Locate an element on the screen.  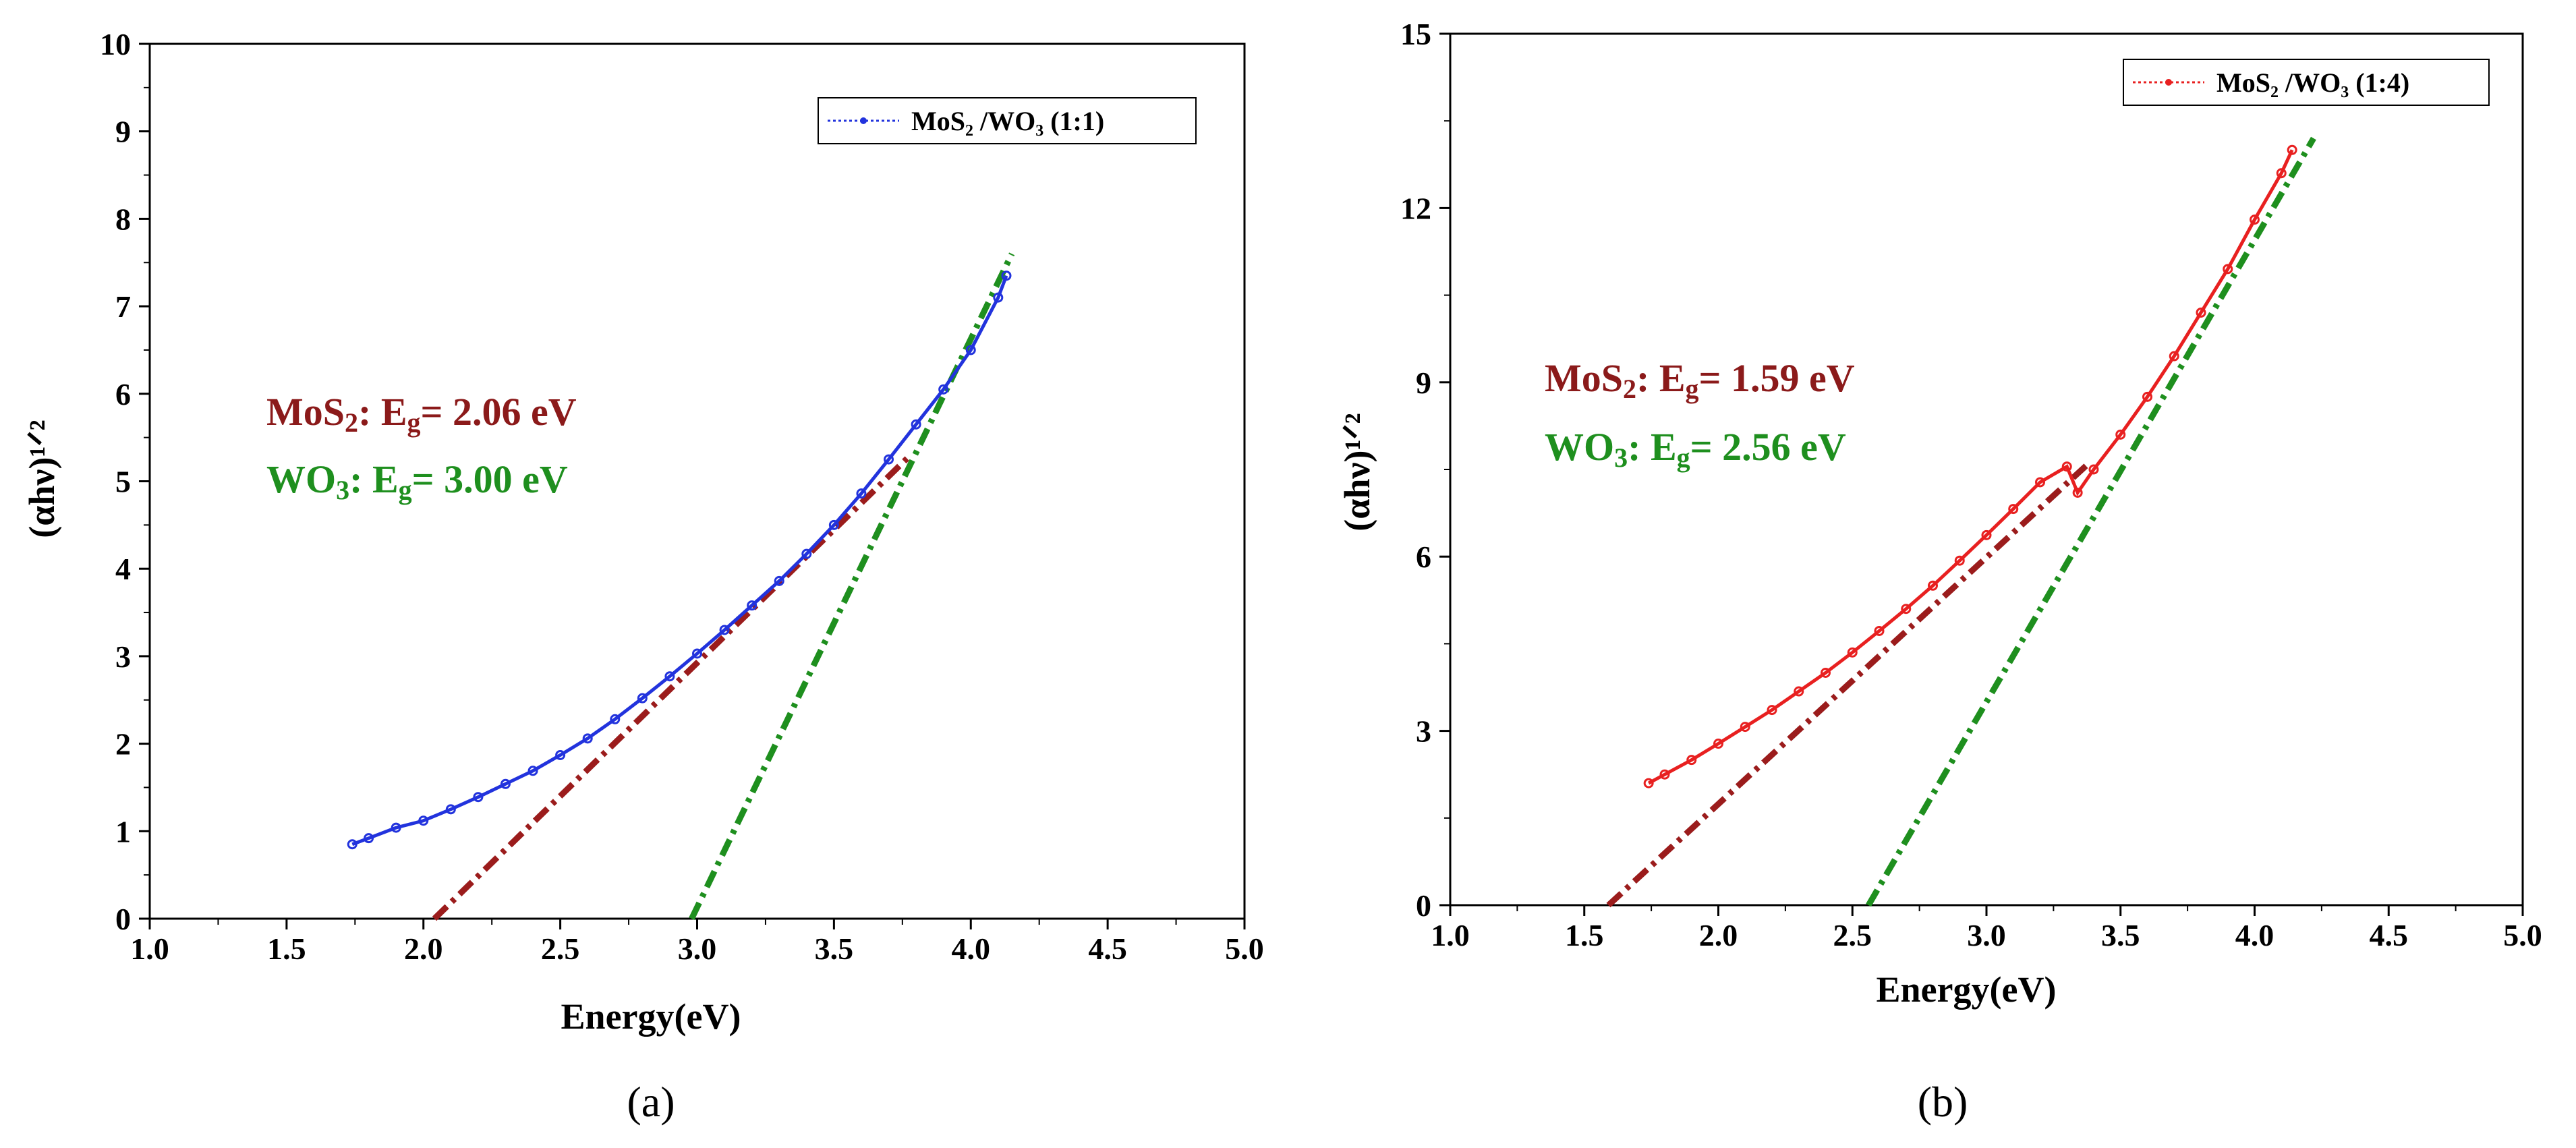
y-tick-label: 5 is located at coordinates (123, 482).